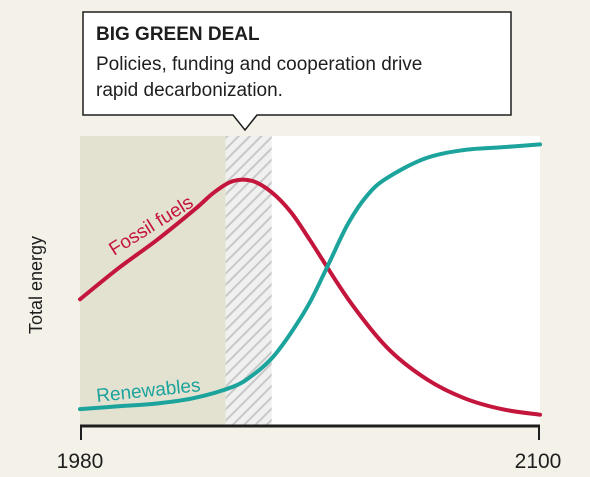  What do you see at coordinates (80, 461) in the screenshot?
I see `x-tick-label-1980: 1980` at bounding box center [80, 461].